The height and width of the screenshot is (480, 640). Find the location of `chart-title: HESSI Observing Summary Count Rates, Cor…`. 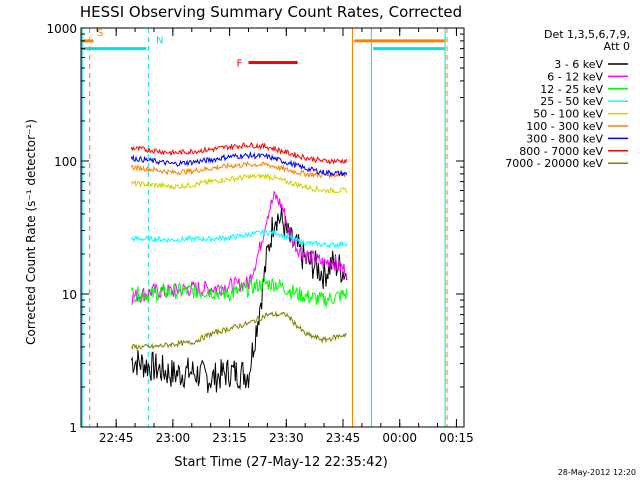

chart-title: HESSI Observing Summary Count Rates, Cor… is located at coordinates (271, 12).